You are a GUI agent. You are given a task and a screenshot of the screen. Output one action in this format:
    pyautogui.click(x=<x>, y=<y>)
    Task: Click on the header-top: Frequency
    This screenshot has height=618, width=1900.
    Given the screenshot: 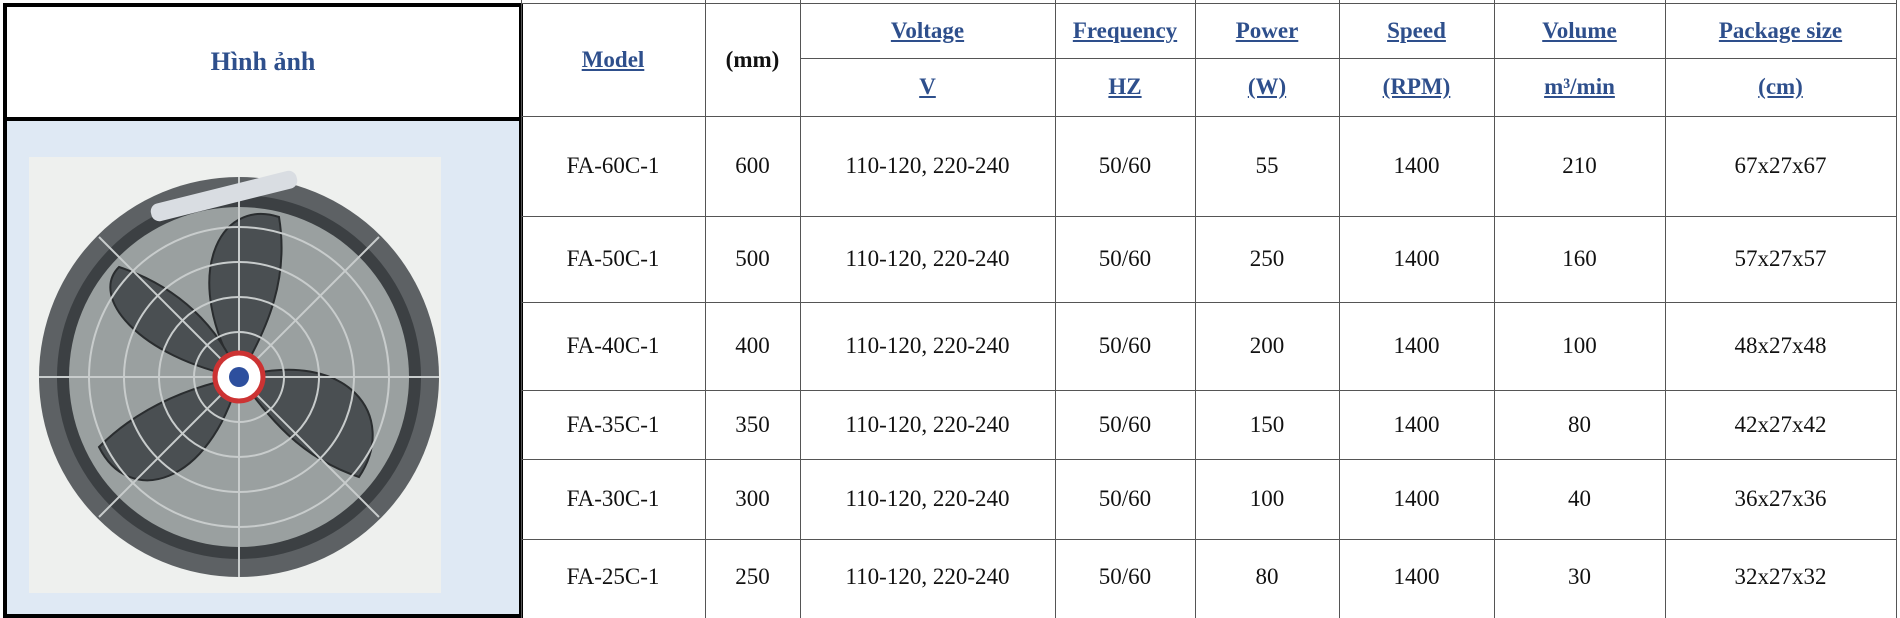 What is the action you would take?
    pyautogui.click(x=1125, y=30)
    